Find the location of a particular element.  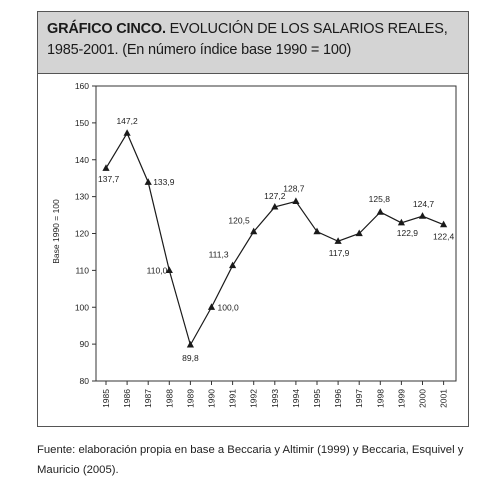

x-tick-label: 1987 is located at coordinates (148, 398).